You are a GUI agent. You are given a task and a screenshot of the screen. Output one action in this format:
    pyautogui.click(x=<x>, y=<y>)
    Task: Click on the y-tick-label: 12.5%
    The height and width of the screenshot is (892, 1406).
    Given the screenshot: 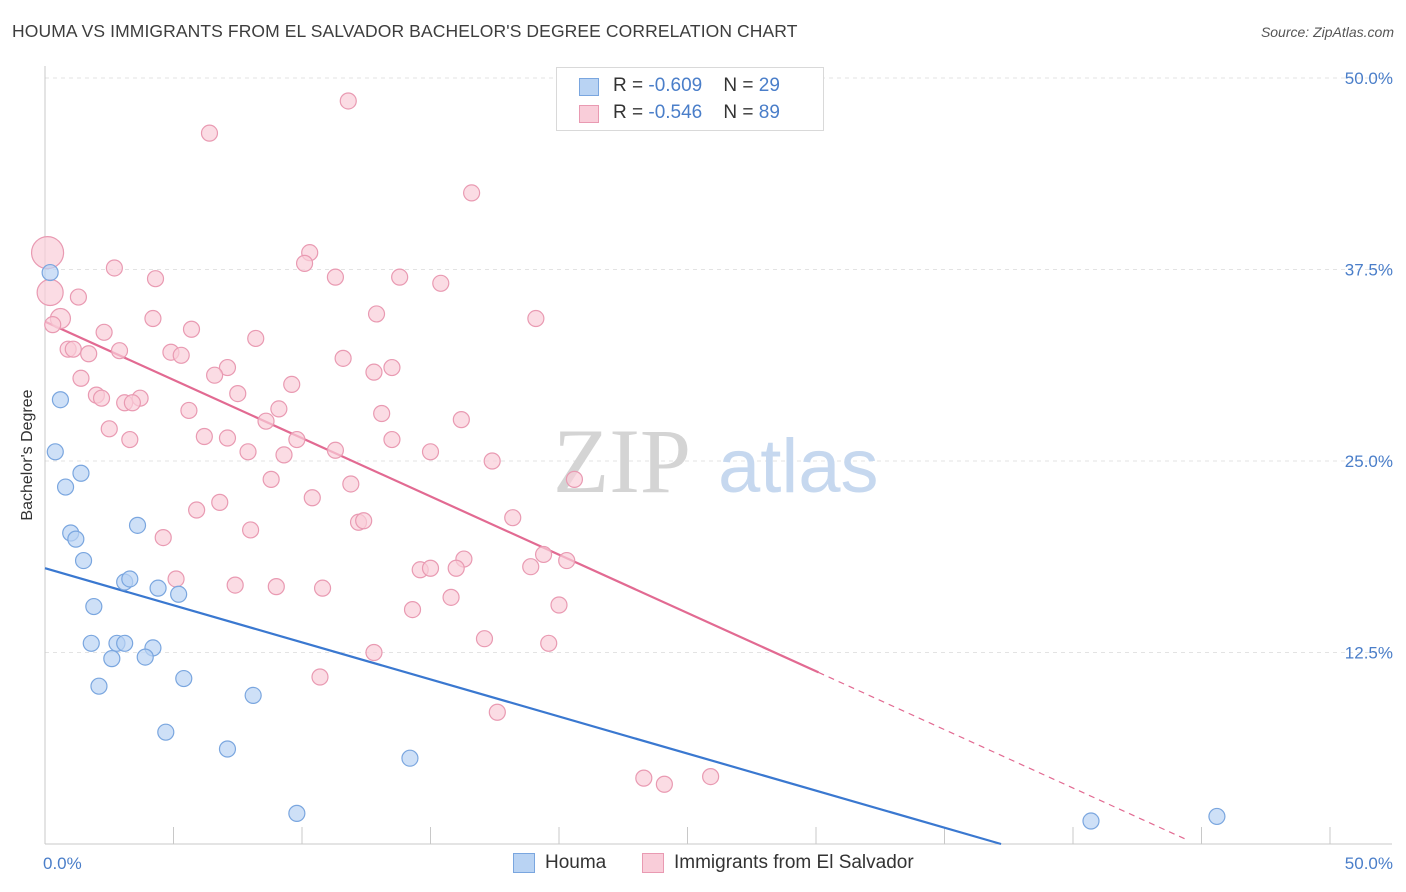 What is the action you would take?
    pyautogui.click(x=1369, y=653)
    